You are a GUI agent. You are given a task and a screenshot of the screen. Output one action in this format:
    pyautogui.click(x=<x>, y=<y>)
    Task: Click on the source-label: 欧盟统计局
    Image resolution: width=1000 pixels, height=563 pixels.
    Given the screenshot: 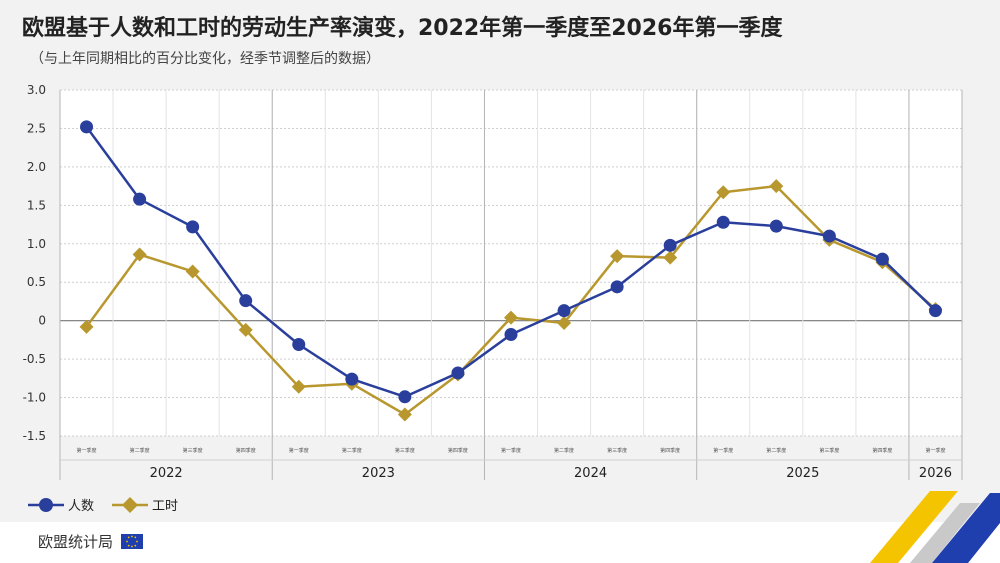 What is the action you would take?
    pyautogui.click(x=91, y=541)
    